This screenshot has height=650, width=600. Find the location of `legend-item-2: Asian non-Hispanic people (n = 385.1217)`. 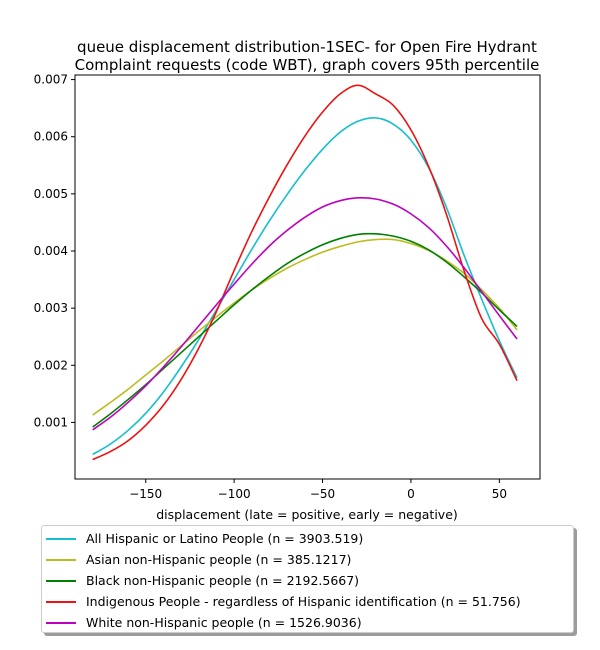

legend-item-2: Asian non-Hispanic people (n = 385.1217) is located at coordinates (196, 559).